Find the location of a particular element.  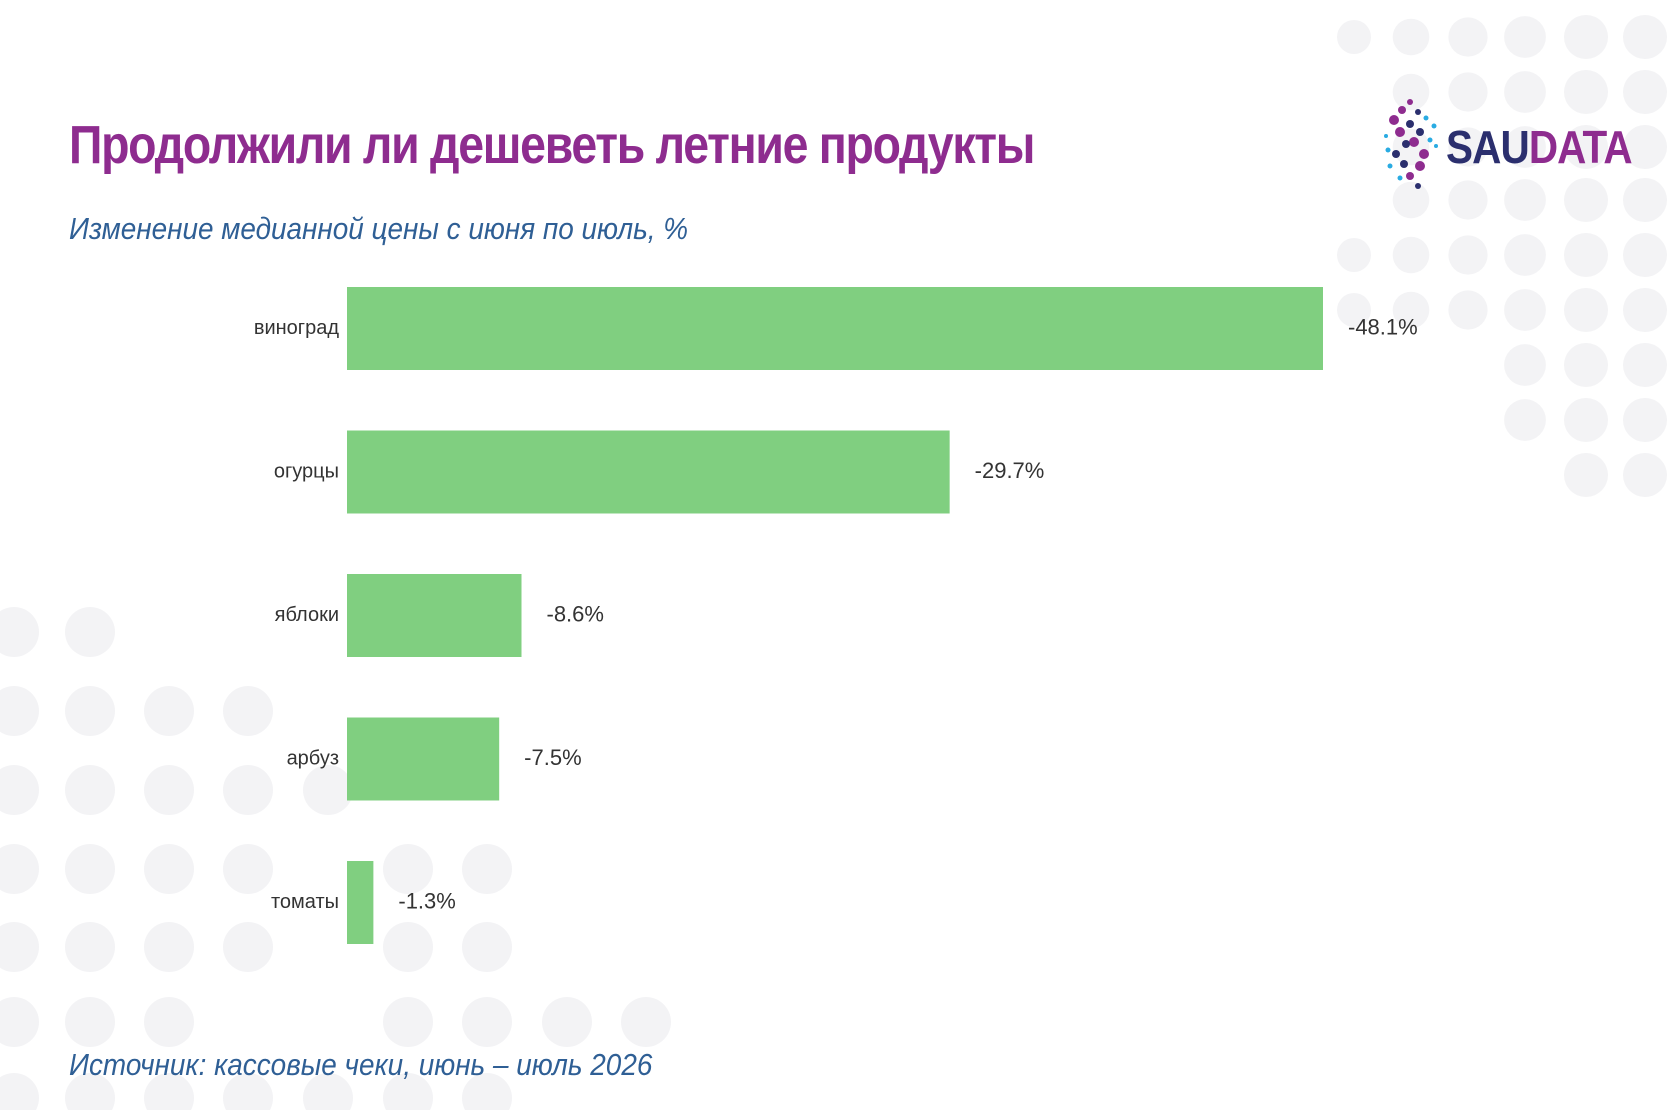

logo-mark-icon is located at coordinates (1411, 144).